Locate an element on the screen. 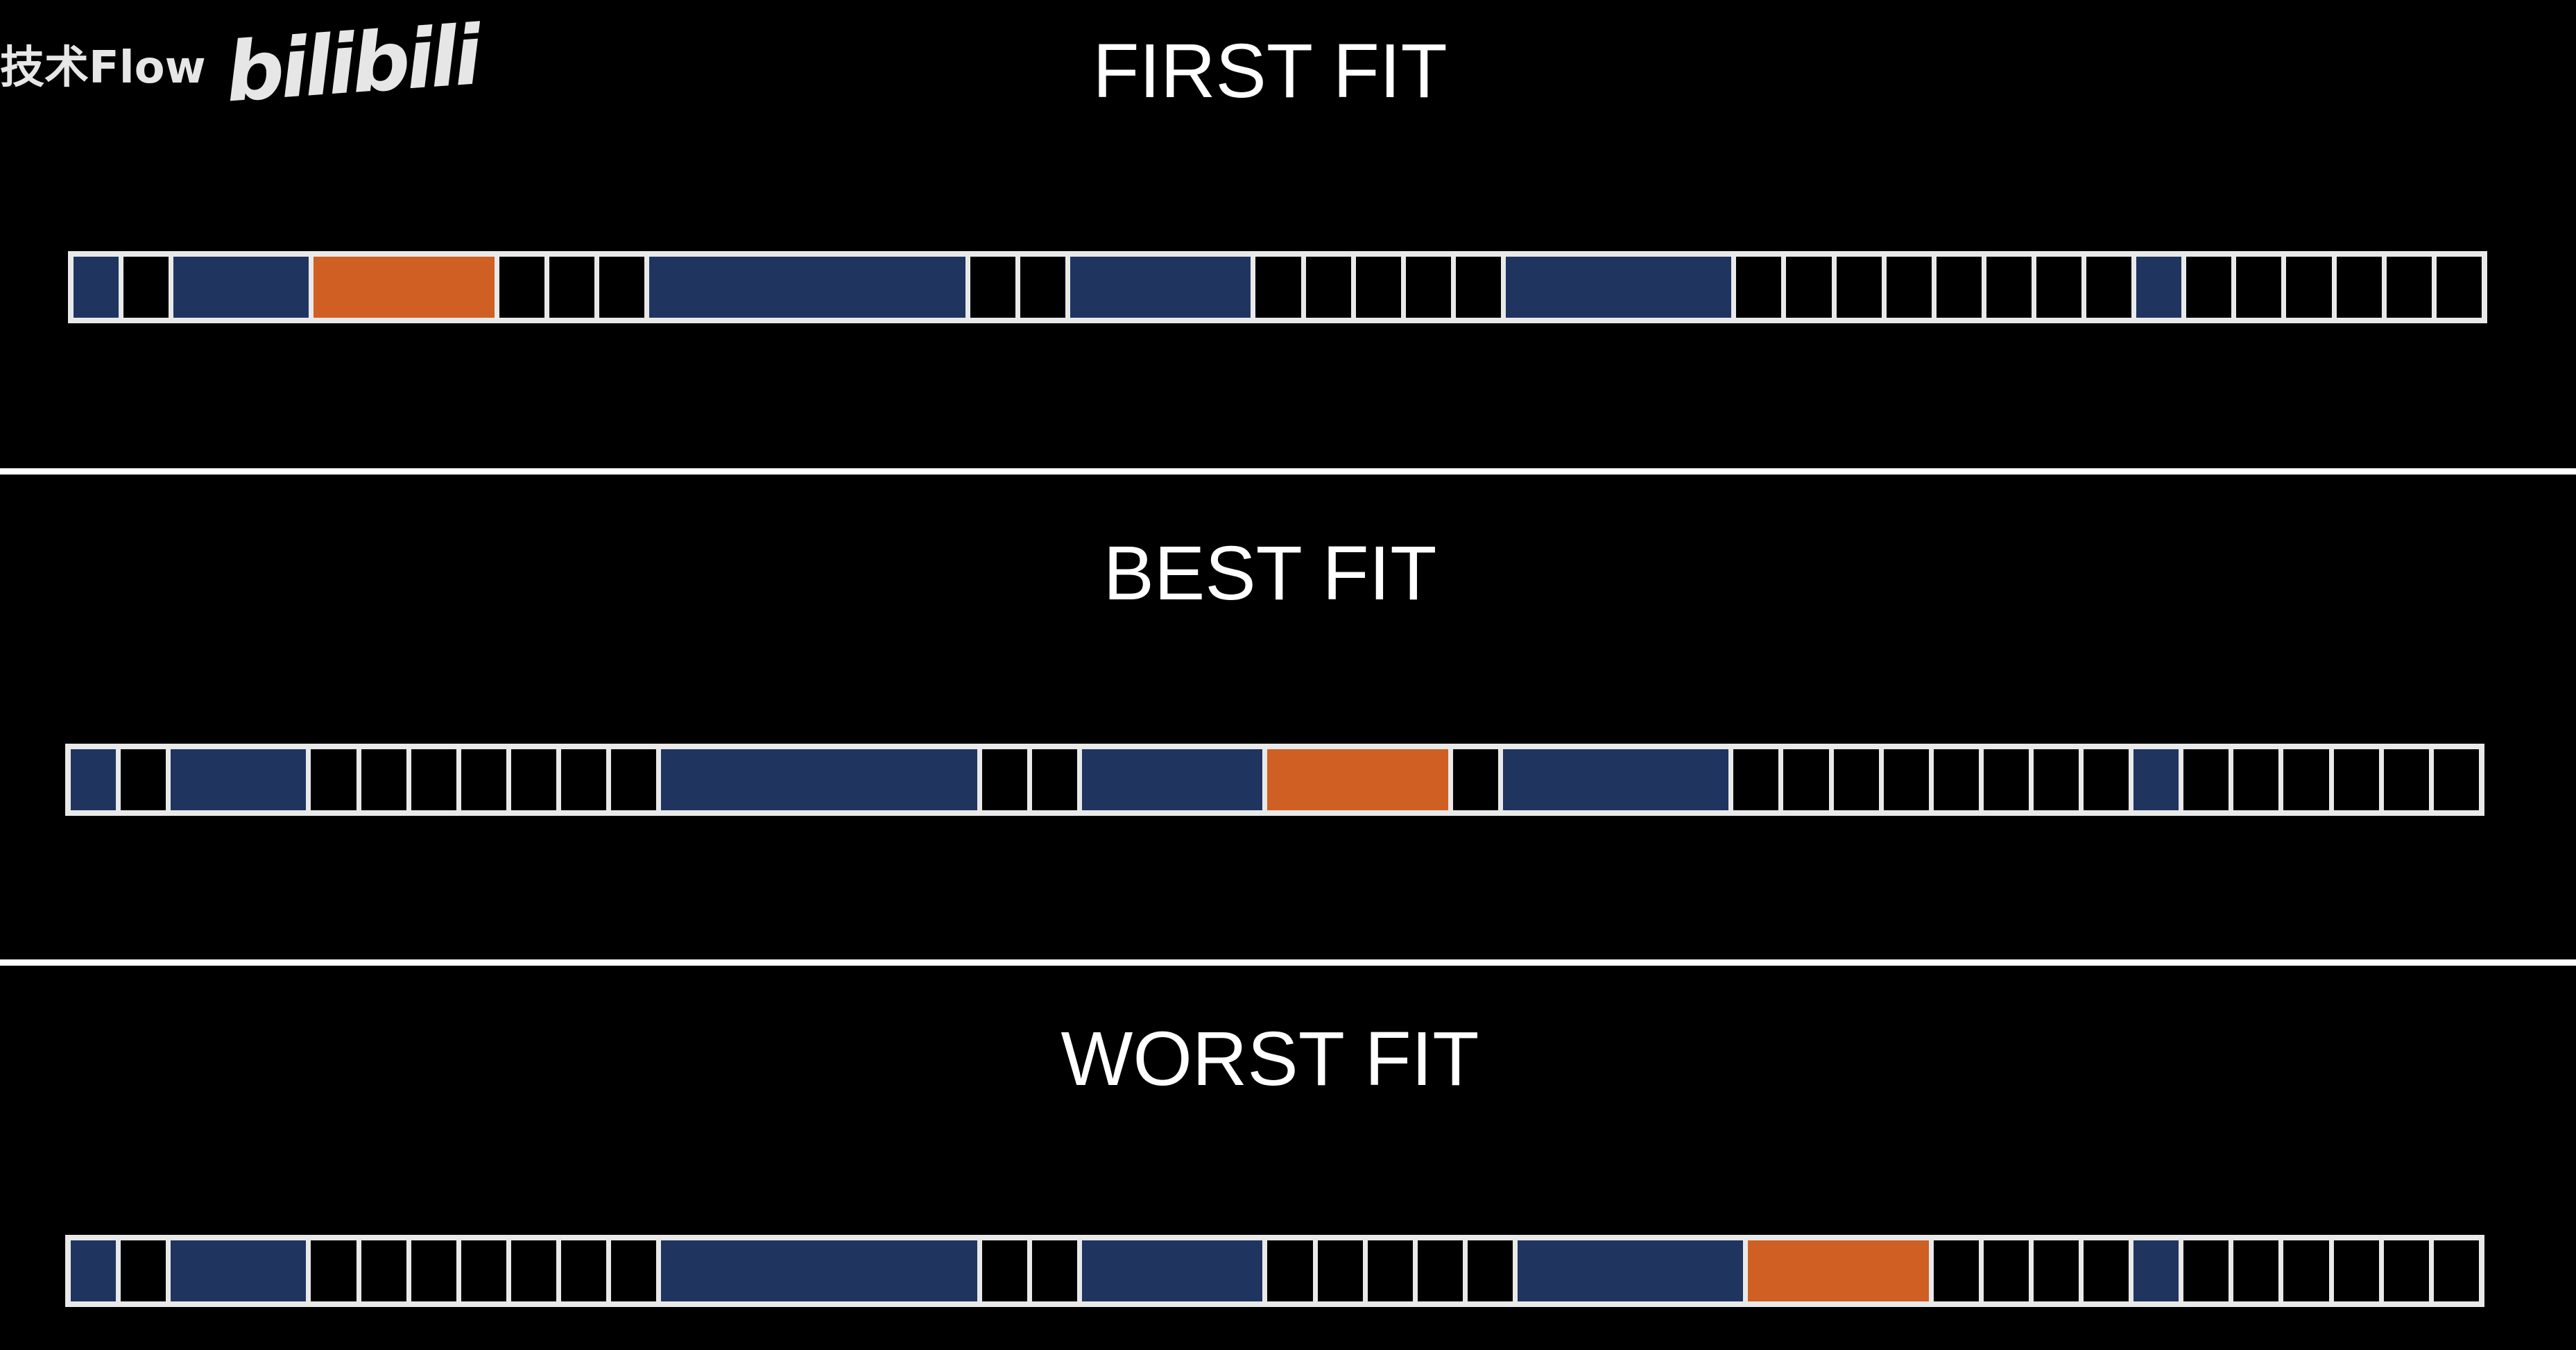 This screenshot has width=2576, height=1350. channel-name: 技术Flow is located at coordinates (103, 68).